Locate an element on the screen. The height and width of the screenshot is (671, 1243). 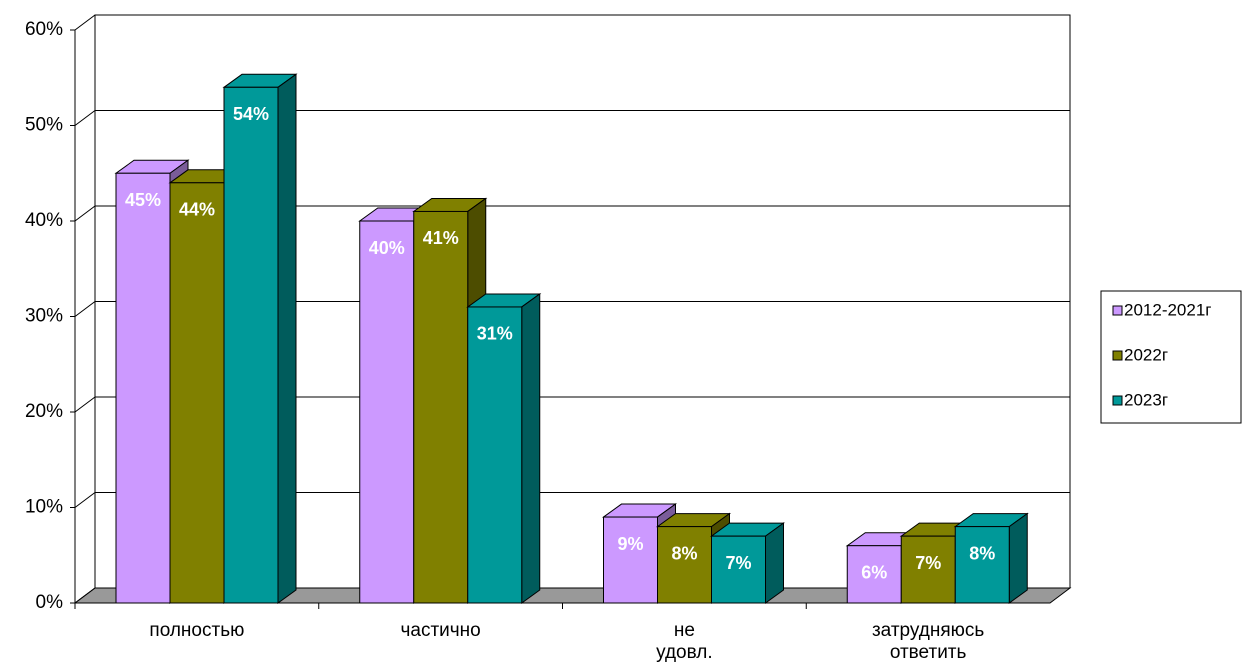
value-label: 54% is located at coordinates (251, 114).